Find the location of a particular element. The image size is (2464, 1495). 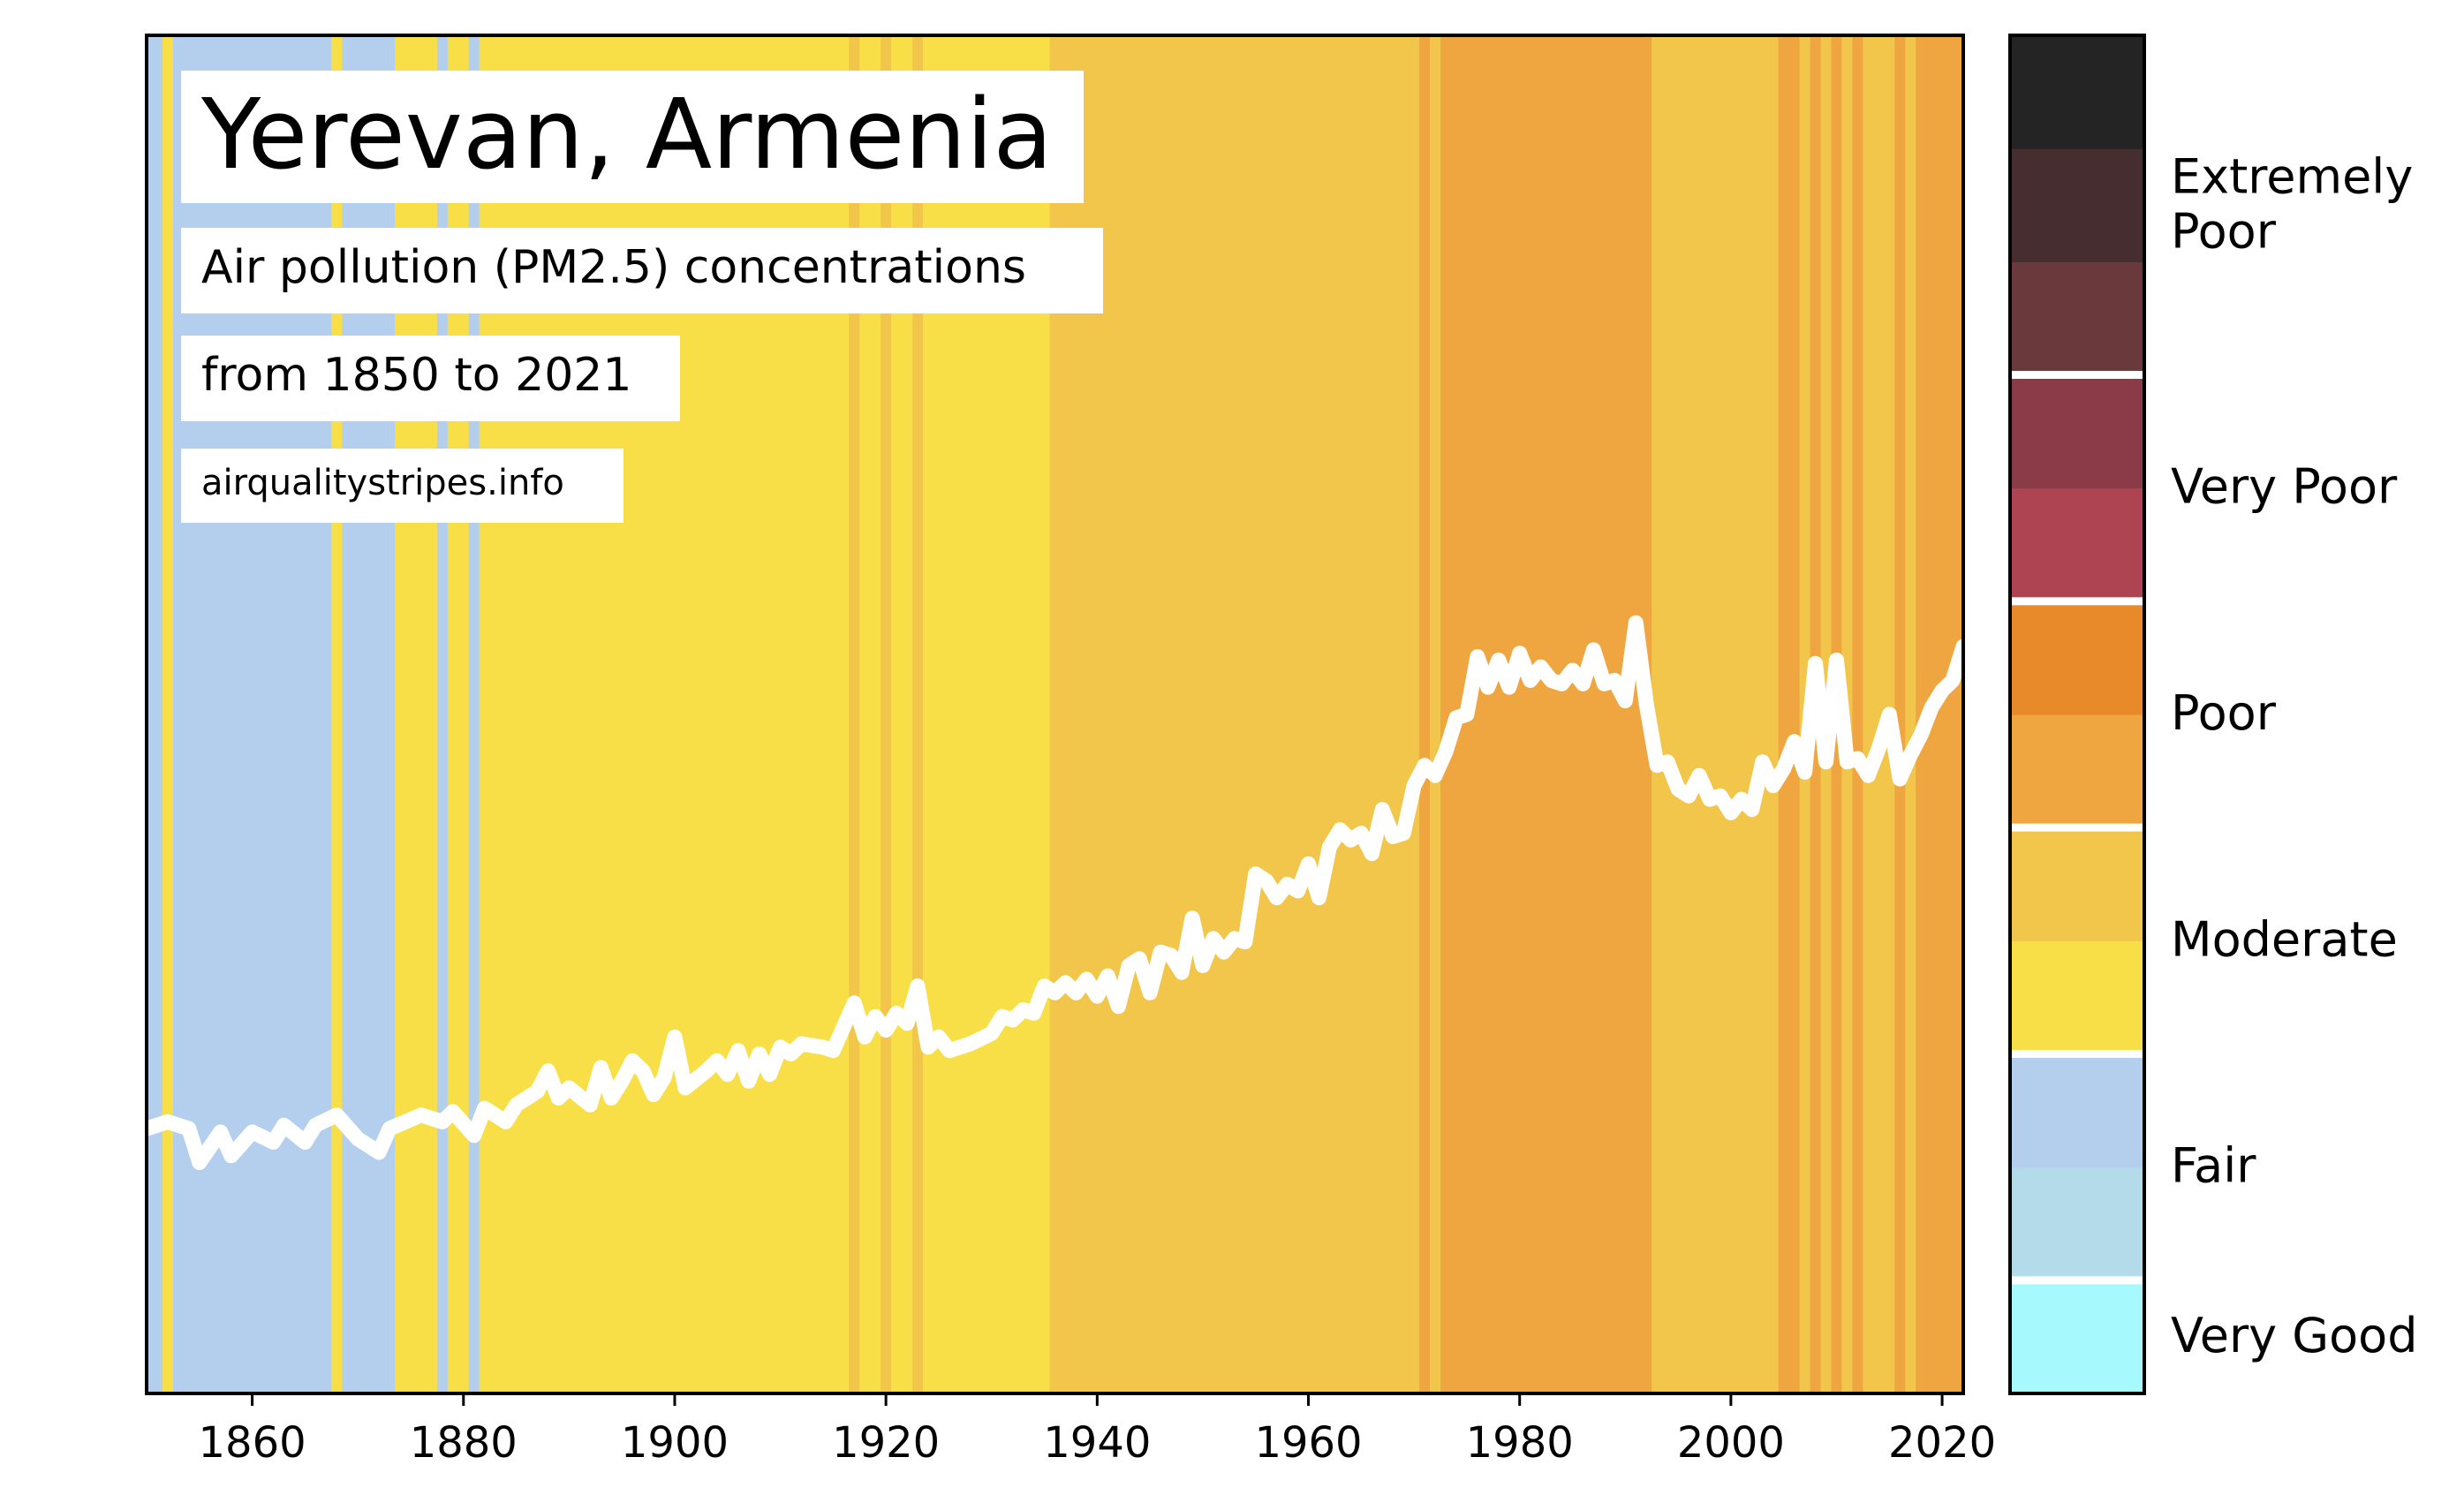

period-box: from 1850 to 2021 is located at coordinates (430, 378).